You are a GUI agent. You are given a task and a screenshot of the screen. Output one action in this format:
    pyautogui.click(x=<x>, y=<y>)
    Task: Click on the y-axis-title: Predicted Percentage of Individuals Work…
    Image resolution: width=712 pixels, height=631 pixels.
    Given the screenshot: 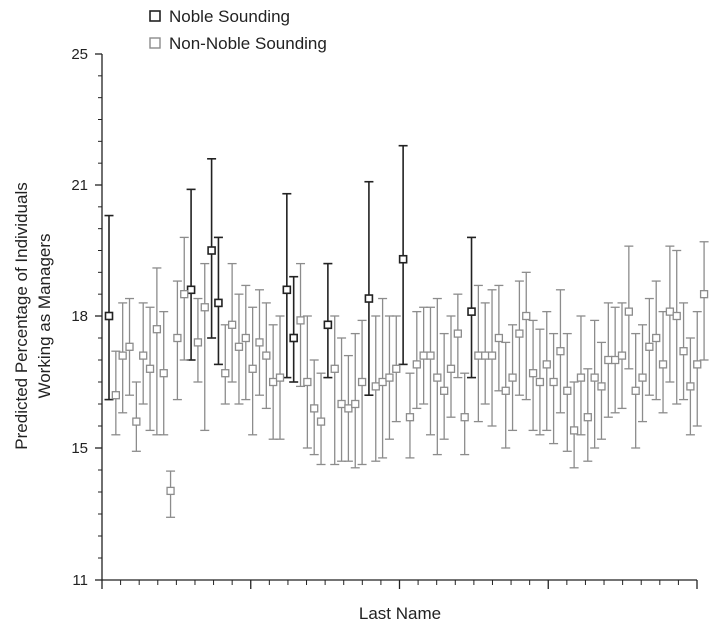 What is the action you would take?
    pyautogui.click(x=33, y=315)
    